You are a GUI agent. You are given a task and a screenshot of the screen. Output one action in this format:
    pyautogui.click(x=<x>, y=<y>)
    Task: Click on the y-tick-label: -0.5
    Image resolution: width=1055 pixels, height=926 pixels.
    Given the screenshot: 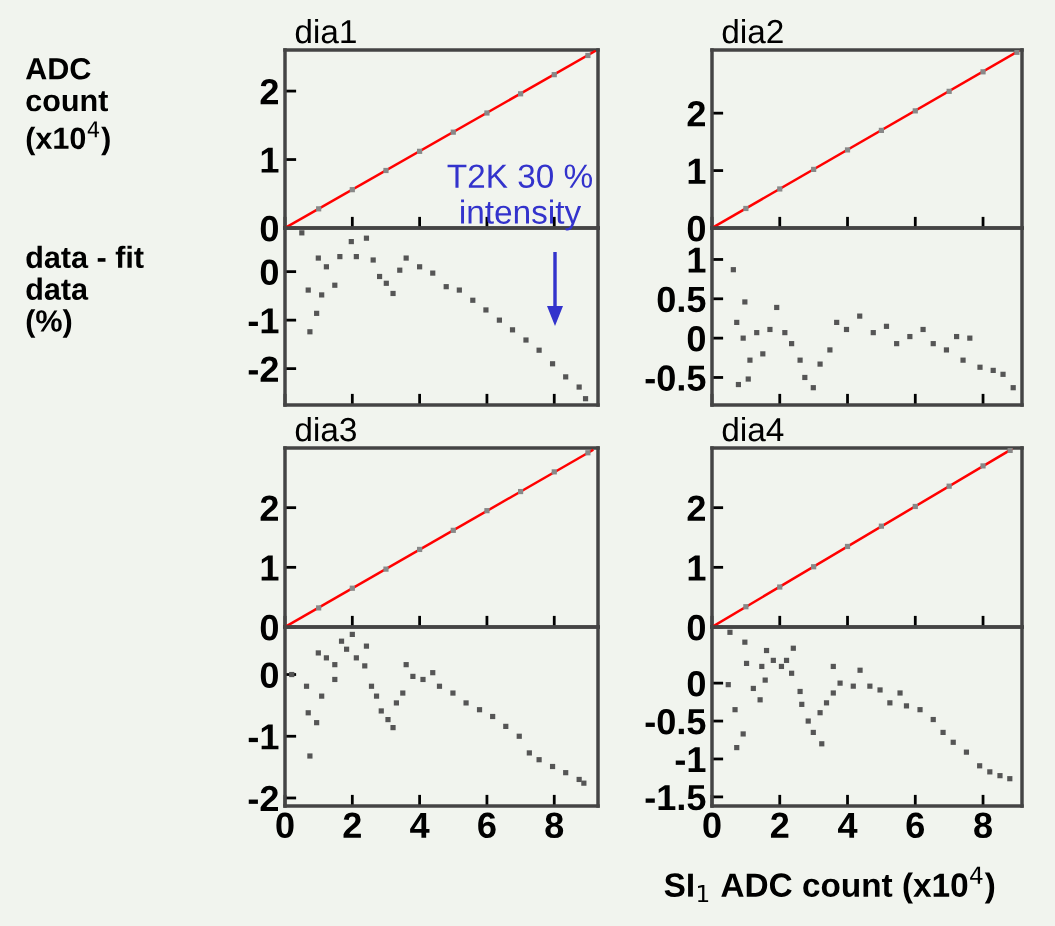 What is the action you would take?
    pyautogui.click(x=675, y=721)
    